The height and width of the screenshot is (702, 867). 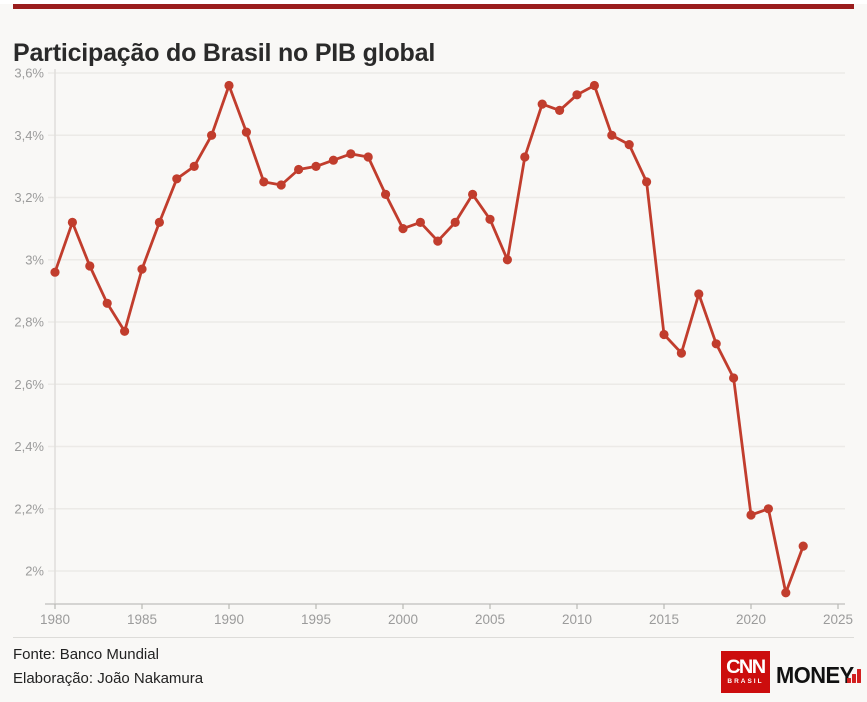 What do you see at coordinates (224, 52) in the screenshot?
I see `chart-title: Participação do Brasil no PIB global` at bounding box center [224, 52].